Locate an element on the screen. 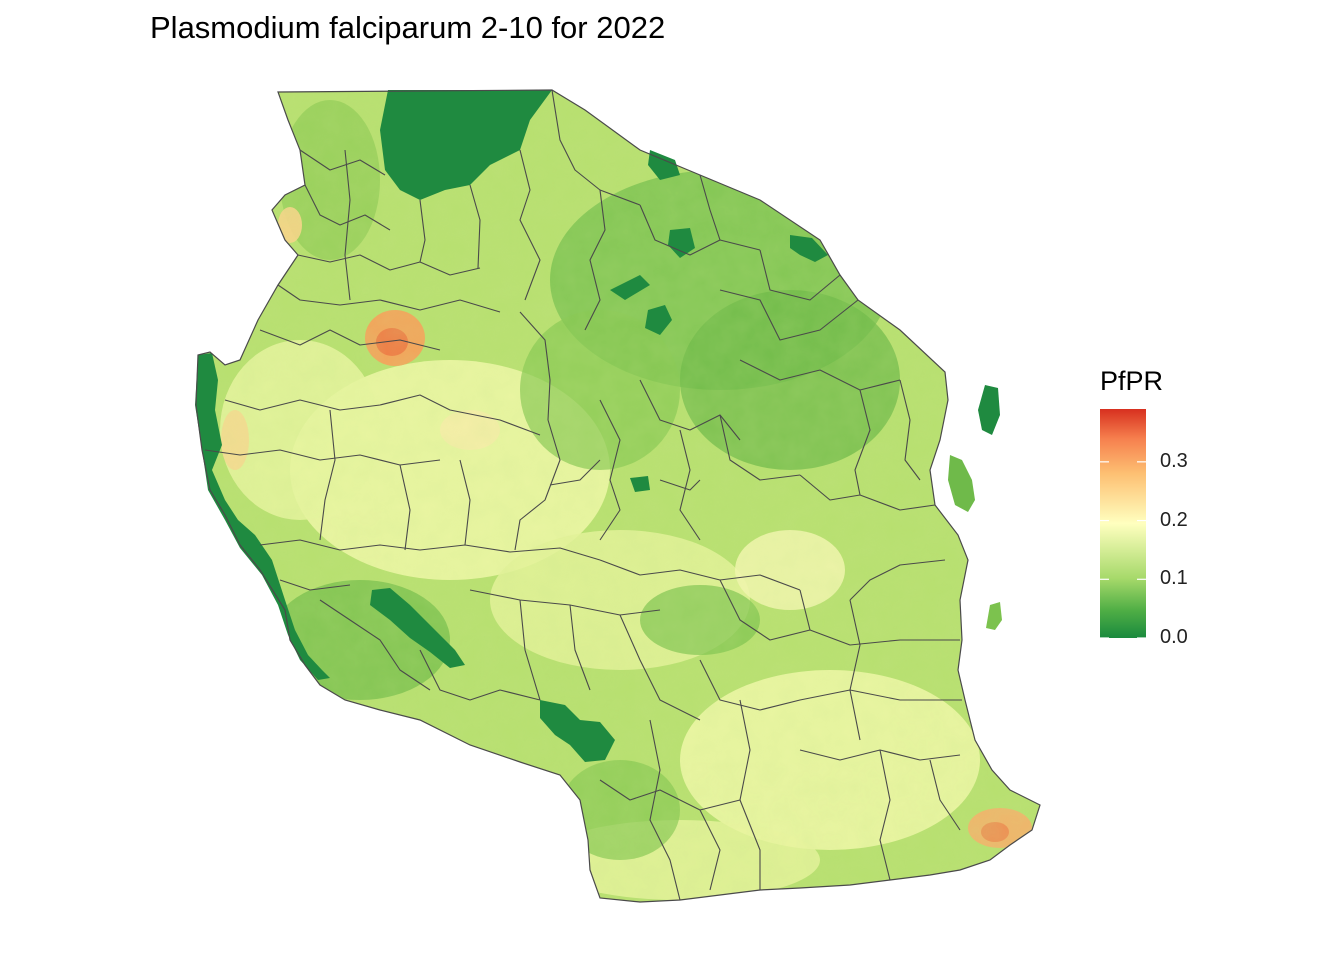 The width and height of the screenshot is (1344, 960). legend-colorbar is located at coordinates (1123, 523).